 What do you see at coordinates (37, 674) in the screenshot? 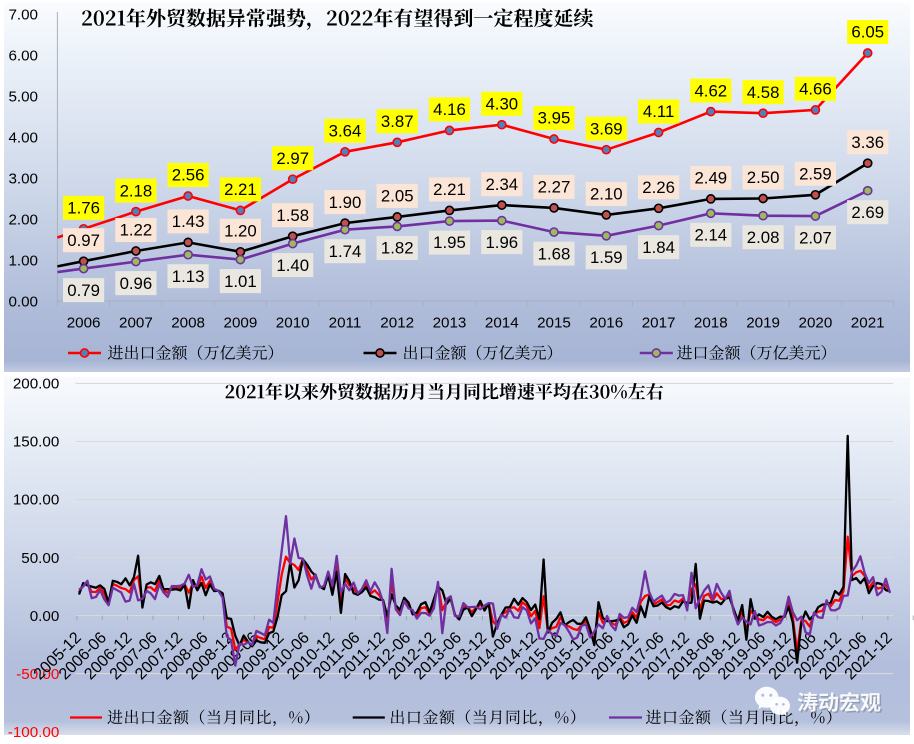
I see `svg-text: -50.00` at bounding box center [37, 674].